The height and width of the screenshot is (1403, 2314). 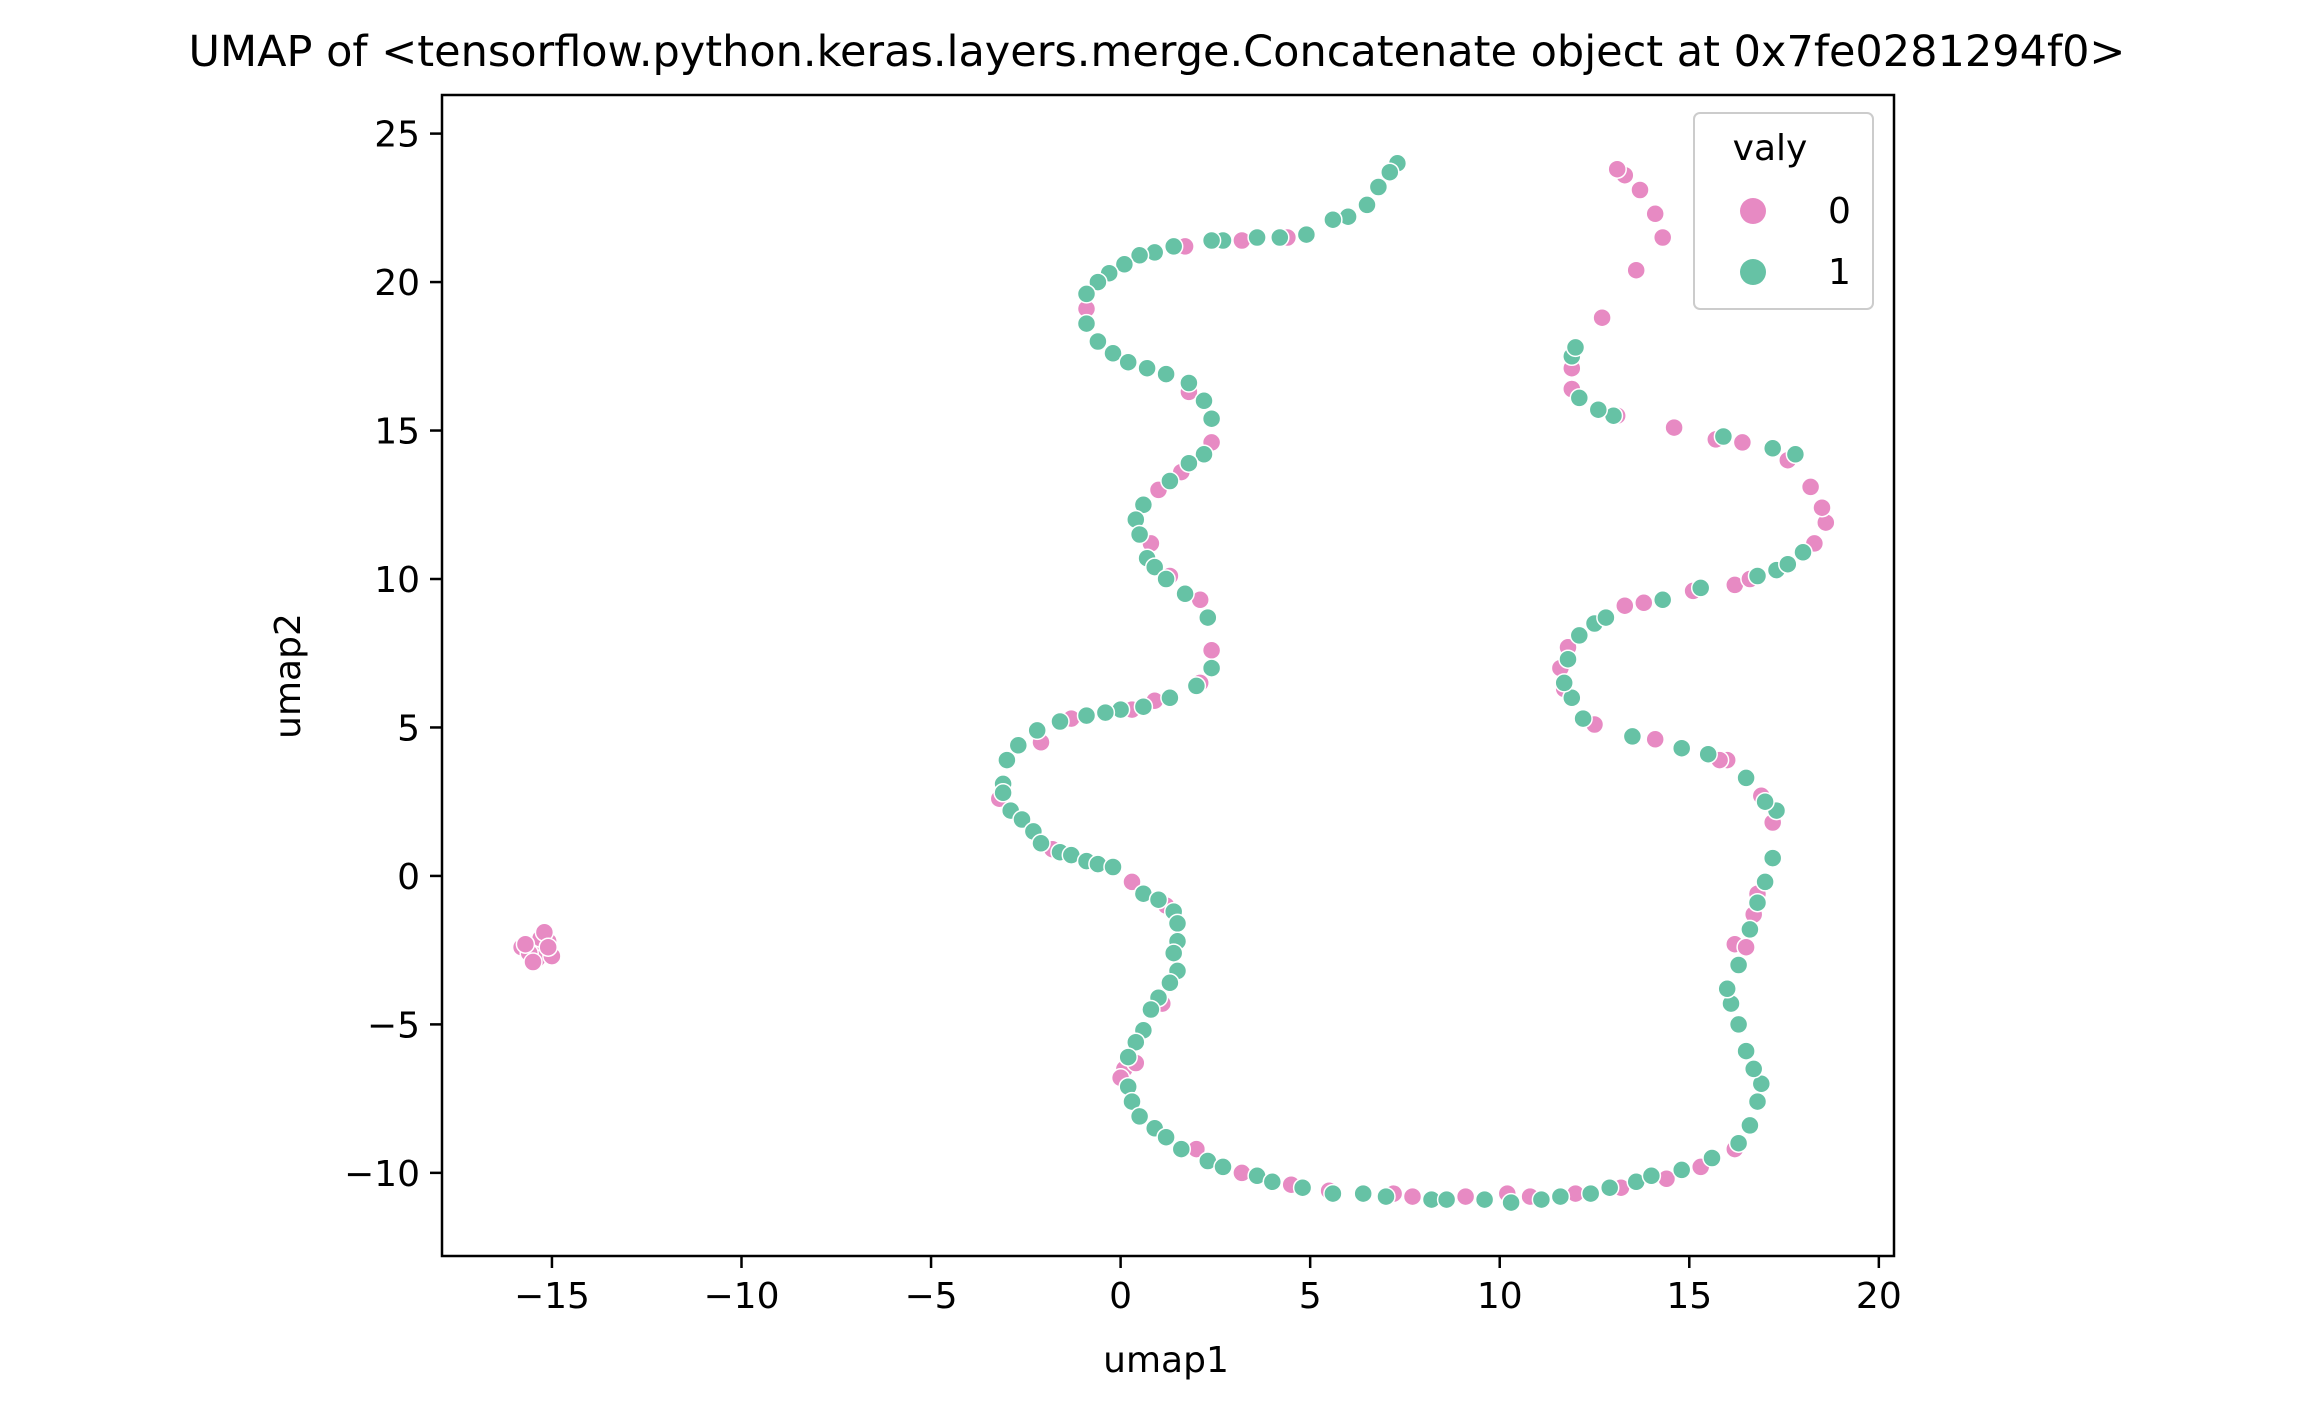 I want to click on x-tick-label: −5, so click(x=931, y=1296).